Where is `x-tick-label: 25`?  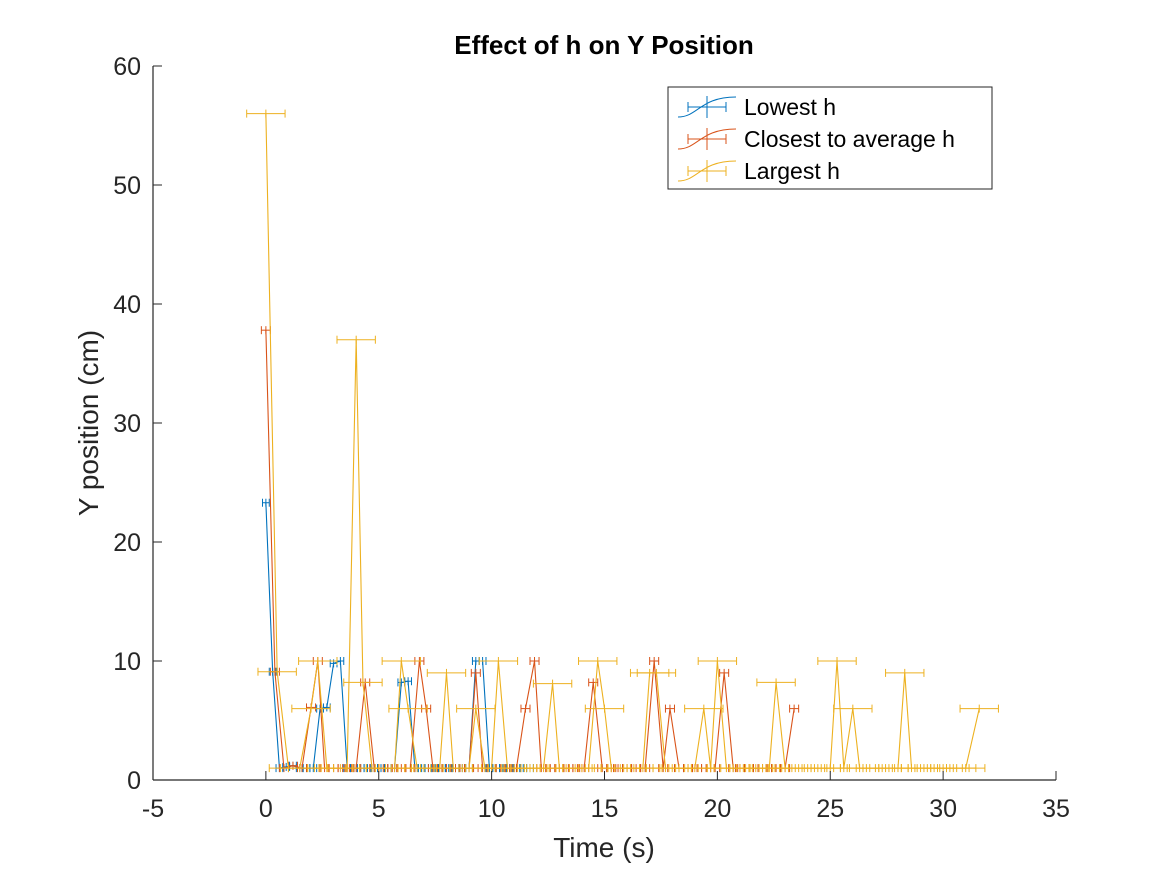 x-tick-label: 25 is located at coordinates (830, 809).